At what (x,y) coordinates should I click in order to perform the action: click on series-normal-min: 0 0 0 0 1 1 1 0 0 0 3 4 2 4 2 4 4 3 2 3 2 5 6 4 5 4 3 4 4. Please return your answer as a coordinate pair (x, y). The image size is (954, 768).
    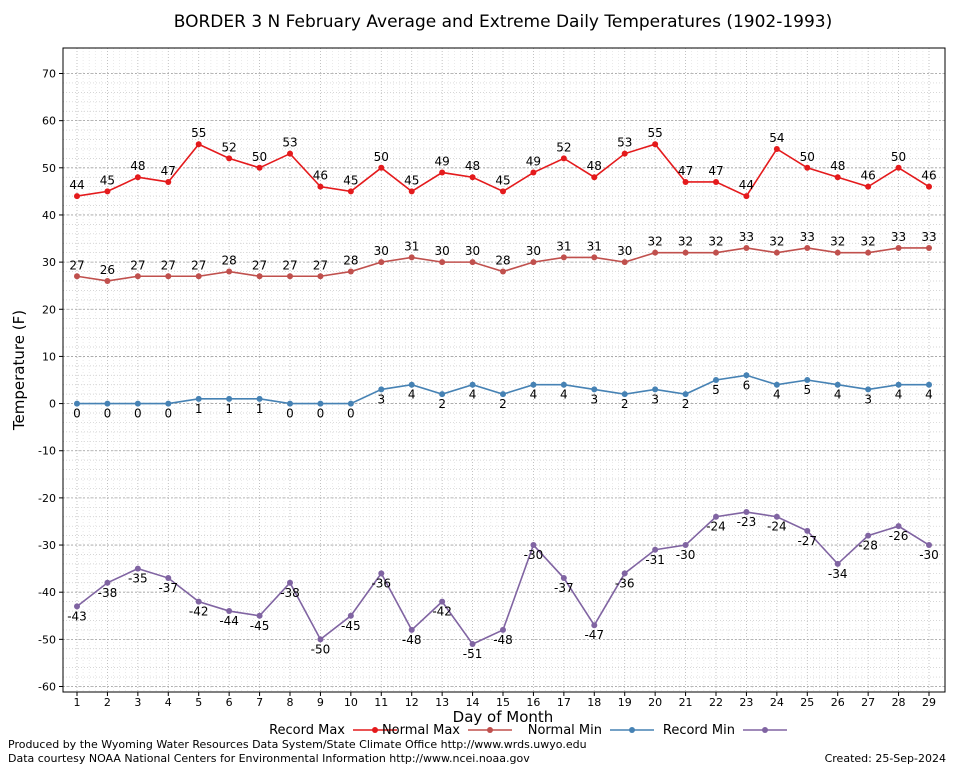
    Looking at the image, I should click on (503, 396).